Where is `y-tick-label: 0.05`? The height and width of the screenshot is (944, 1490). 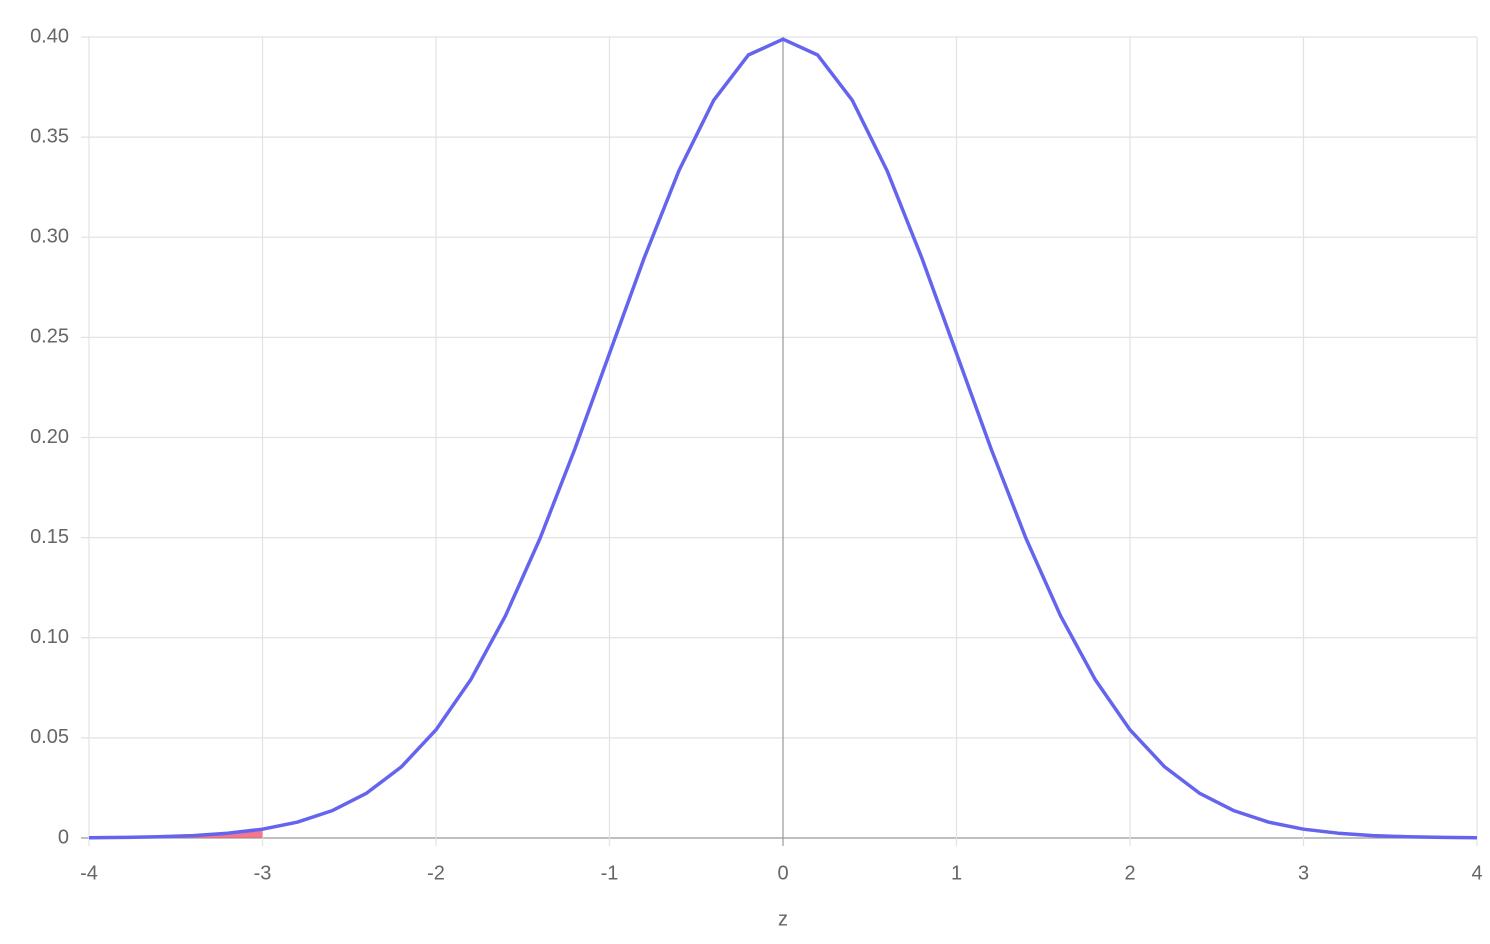
y-tick-label: 0.05 is located at coordinates (49, 737).